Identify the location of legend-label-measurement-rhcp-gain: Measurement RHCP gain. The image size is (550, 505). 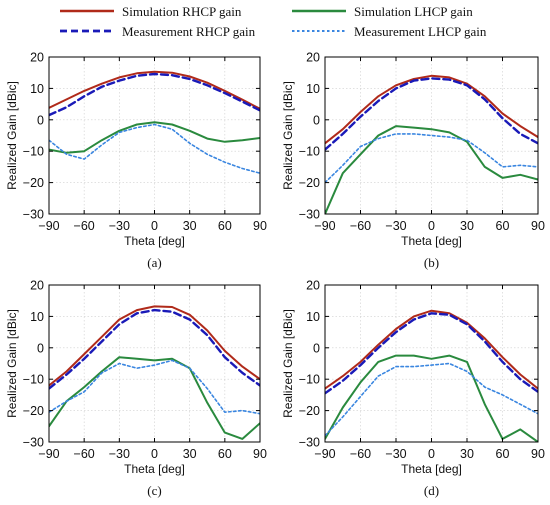
(189, 31).